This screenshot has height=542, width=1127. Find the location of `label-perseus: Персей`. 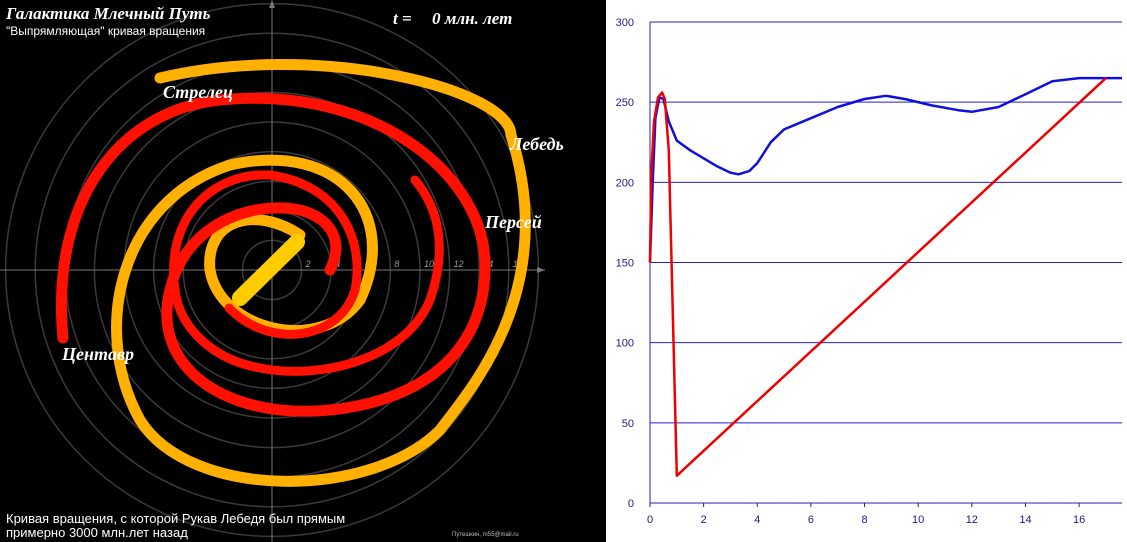

label-perseus: Персей is located at coordinates (513, 222).